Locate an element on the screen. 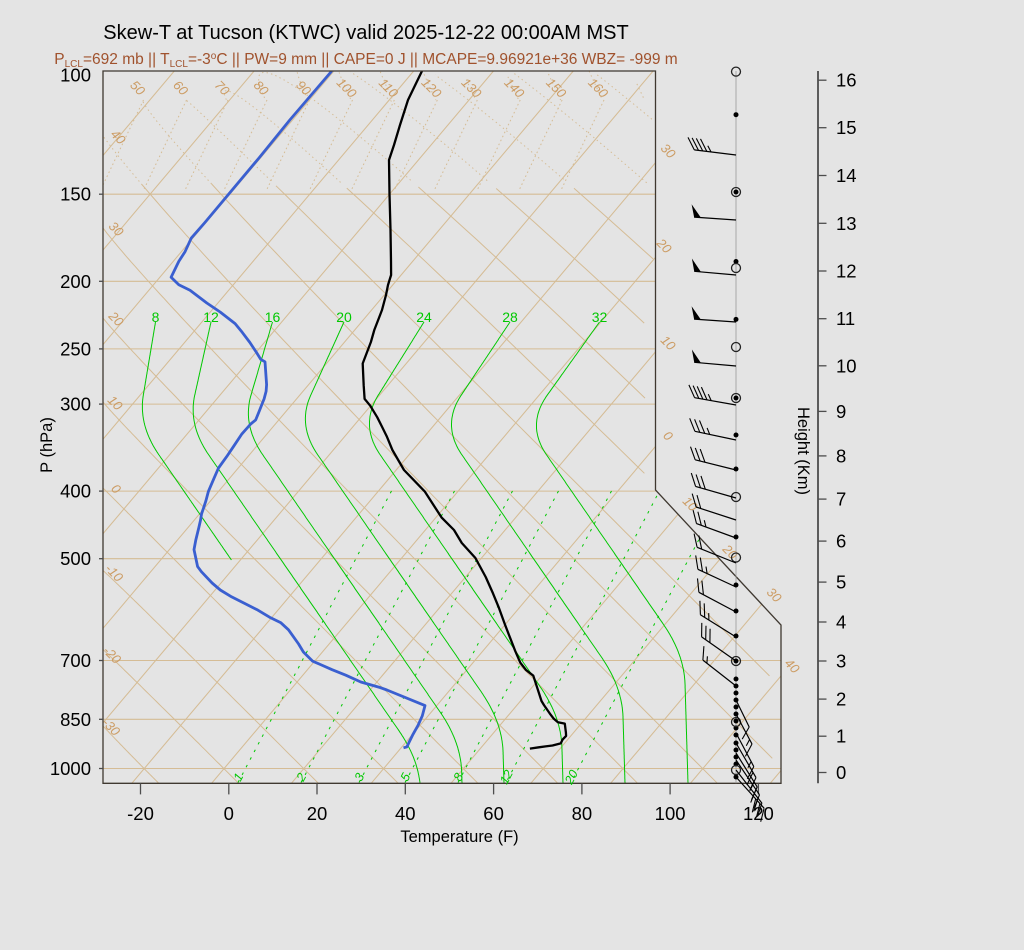 The height and width of the screenshot is (950, 1024). svg-text: 28 is located at coordinates (510, 317).